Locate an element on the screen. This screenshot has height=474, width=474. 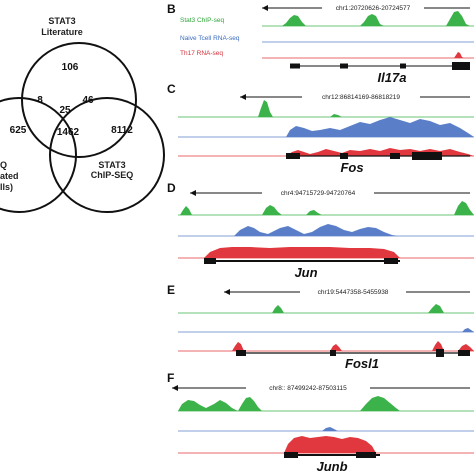
track-naive-d is located at coordinates (316, 230).